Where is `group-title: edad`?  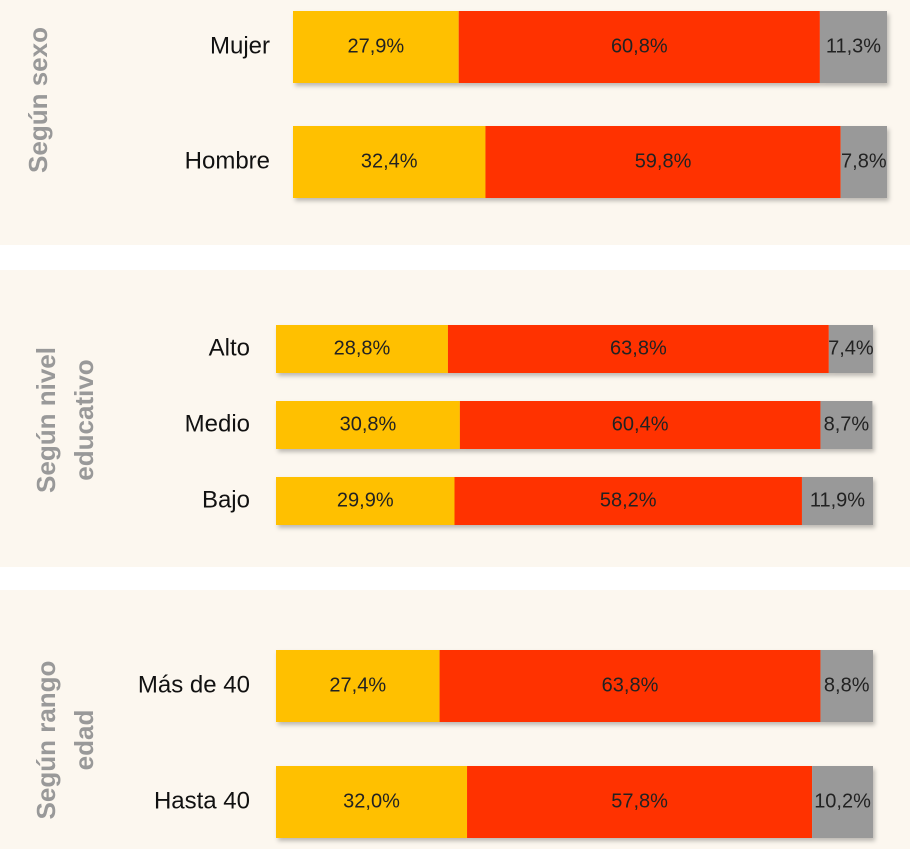 group-title: edad is located at coordinates (84, 740).